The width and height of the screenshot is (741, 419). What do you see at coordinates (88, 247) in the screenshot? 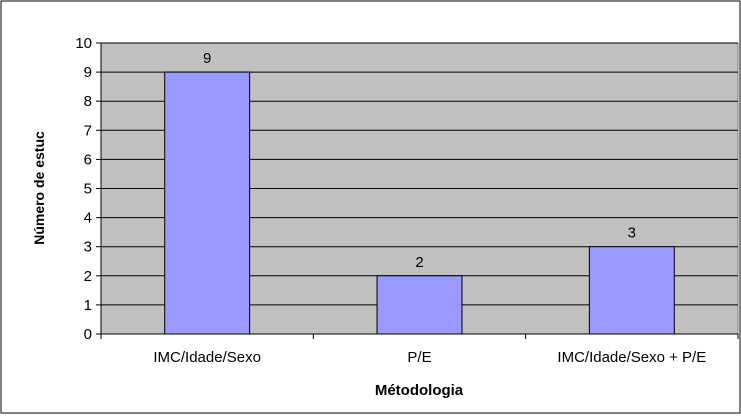
I see `y-tick-label: 3` at bounding box center [88, 247].